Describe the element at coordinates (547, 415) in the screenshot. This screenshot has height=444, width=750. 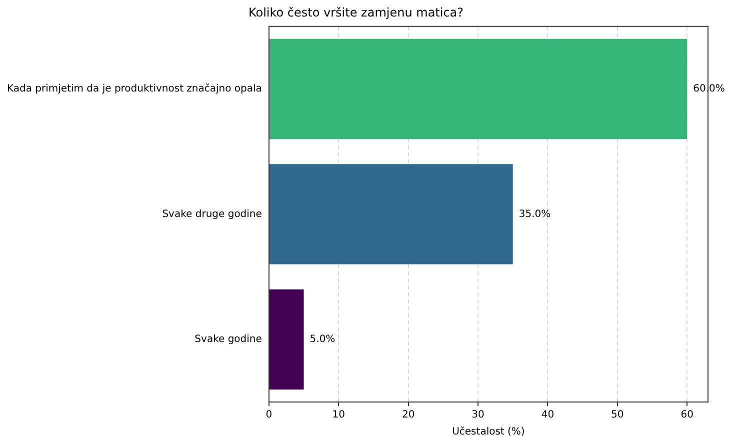
I see `x-tick-label: 40` at that location.